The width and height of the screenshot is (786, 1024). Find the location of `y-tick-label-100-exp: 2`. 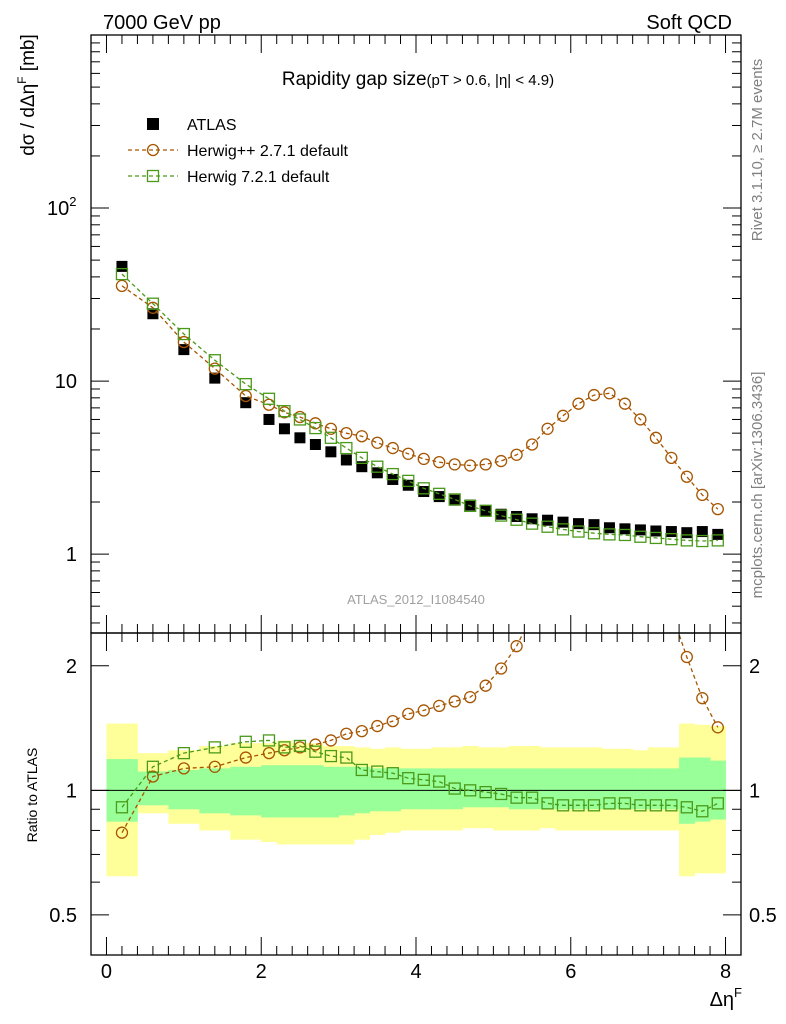

y-tick-label-100-exp: 2 is located at coordinates (72, 201).